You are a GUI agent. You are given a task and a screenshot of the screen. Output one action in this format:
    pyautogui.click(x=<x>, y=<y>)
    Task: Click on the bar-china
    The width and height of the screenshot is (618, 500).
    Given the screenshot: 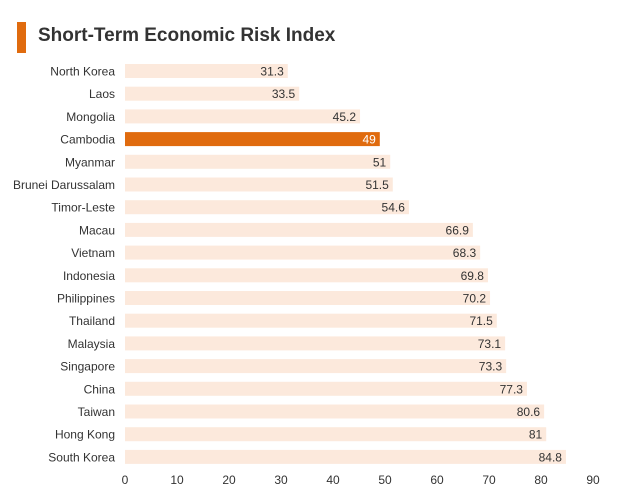 What is the action you would take?
    pyautogui.click(x=326, y=388)
    